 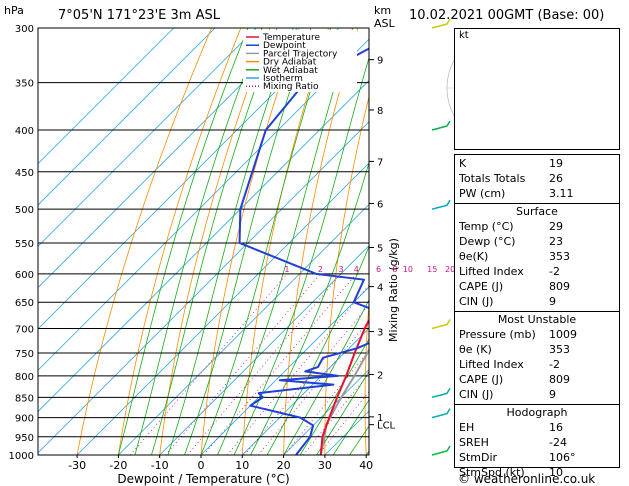 I want to click on index-key: Totals Totals, so click(x=492, y=178).